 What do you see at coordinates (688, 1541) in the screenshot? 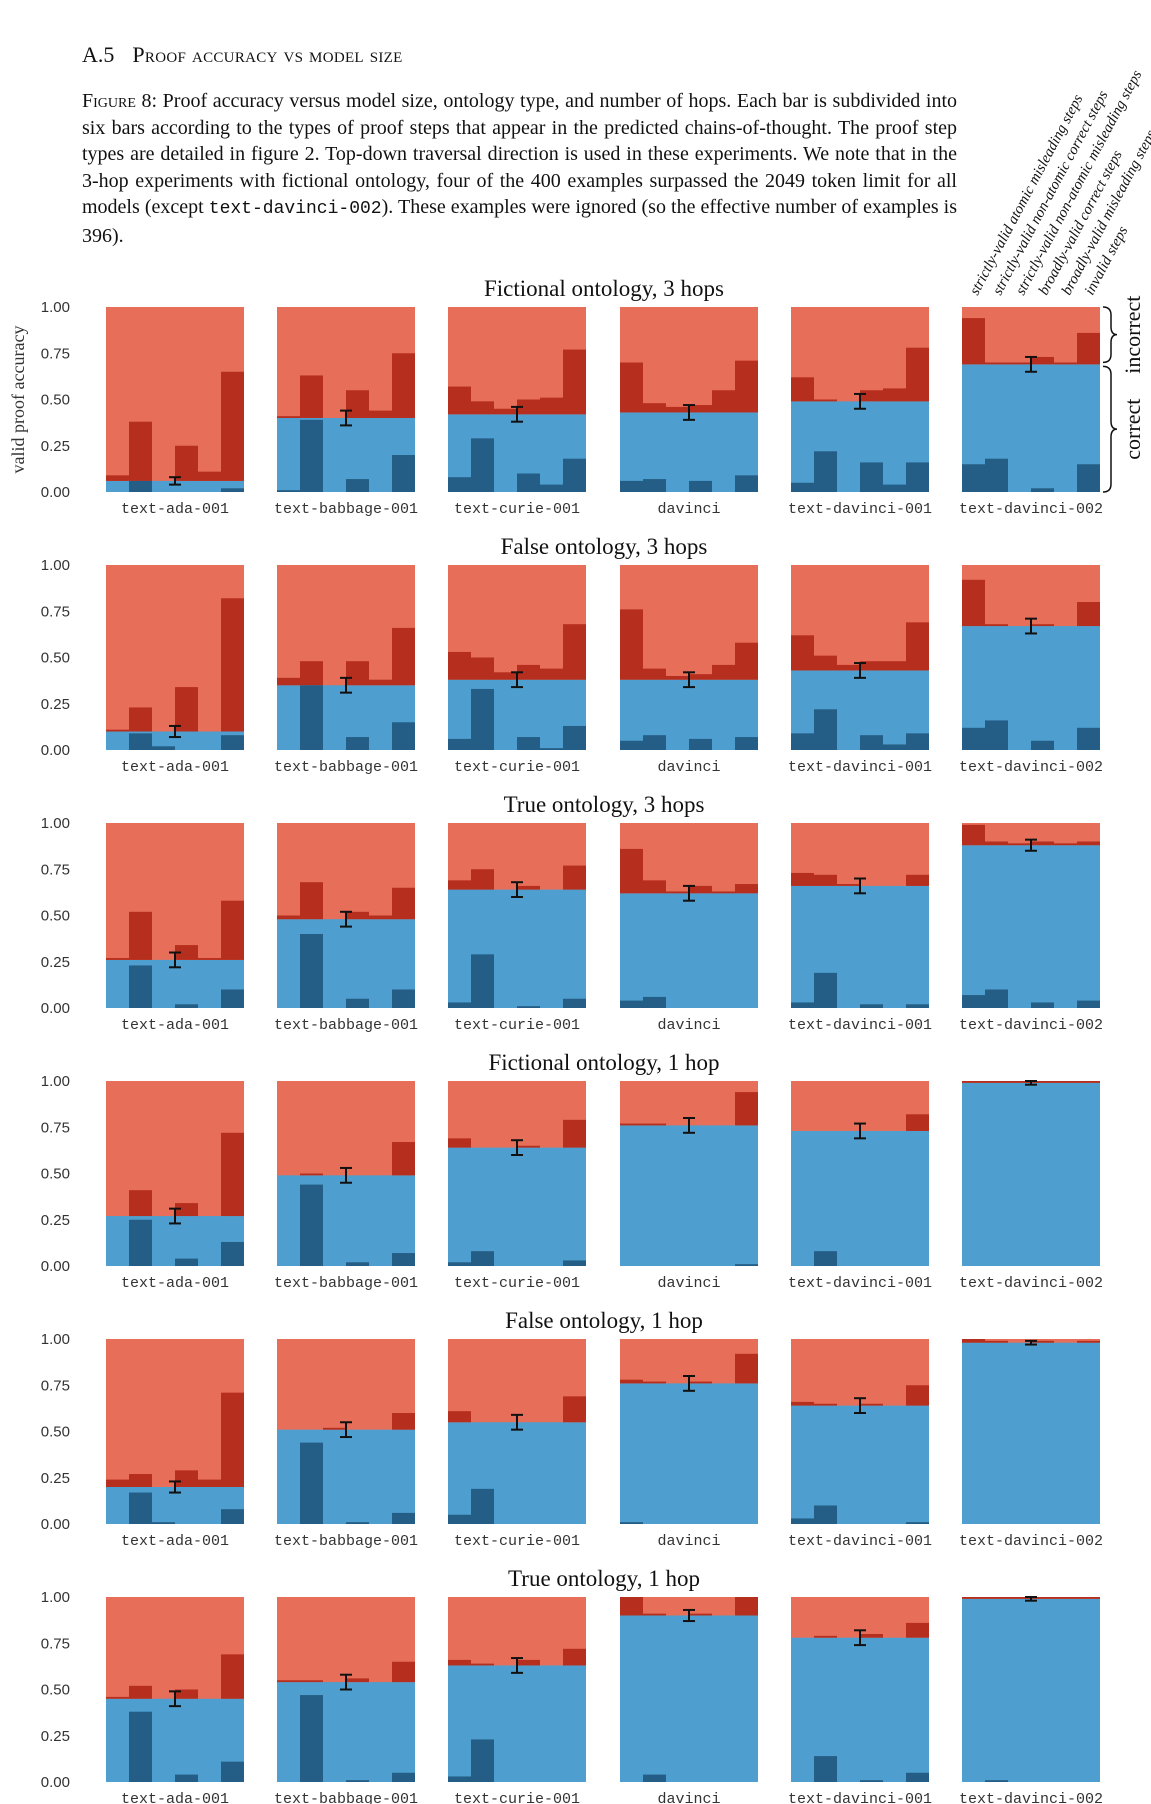
I see `x-tick-label: davinci` at bounding box center [688, 1541].